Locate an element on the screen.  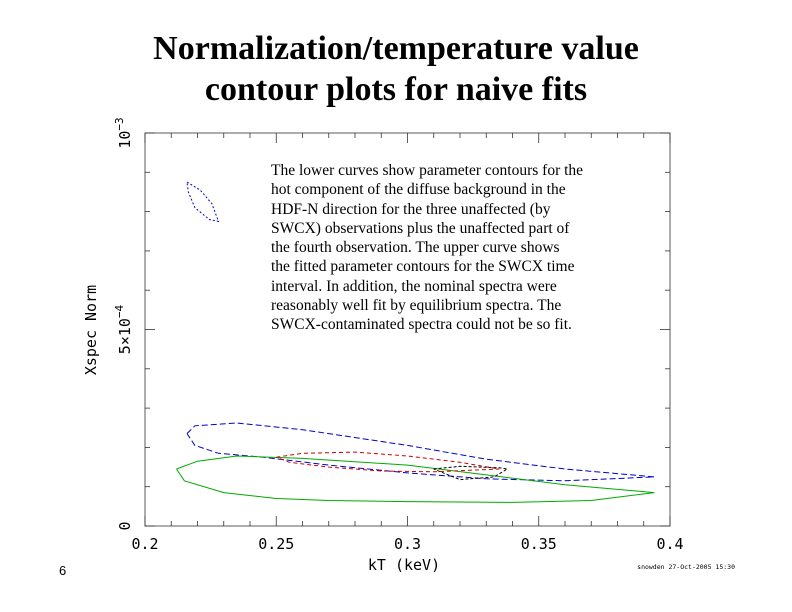
x-axis-label: kT (keV) is located at coordinates (404, 565).